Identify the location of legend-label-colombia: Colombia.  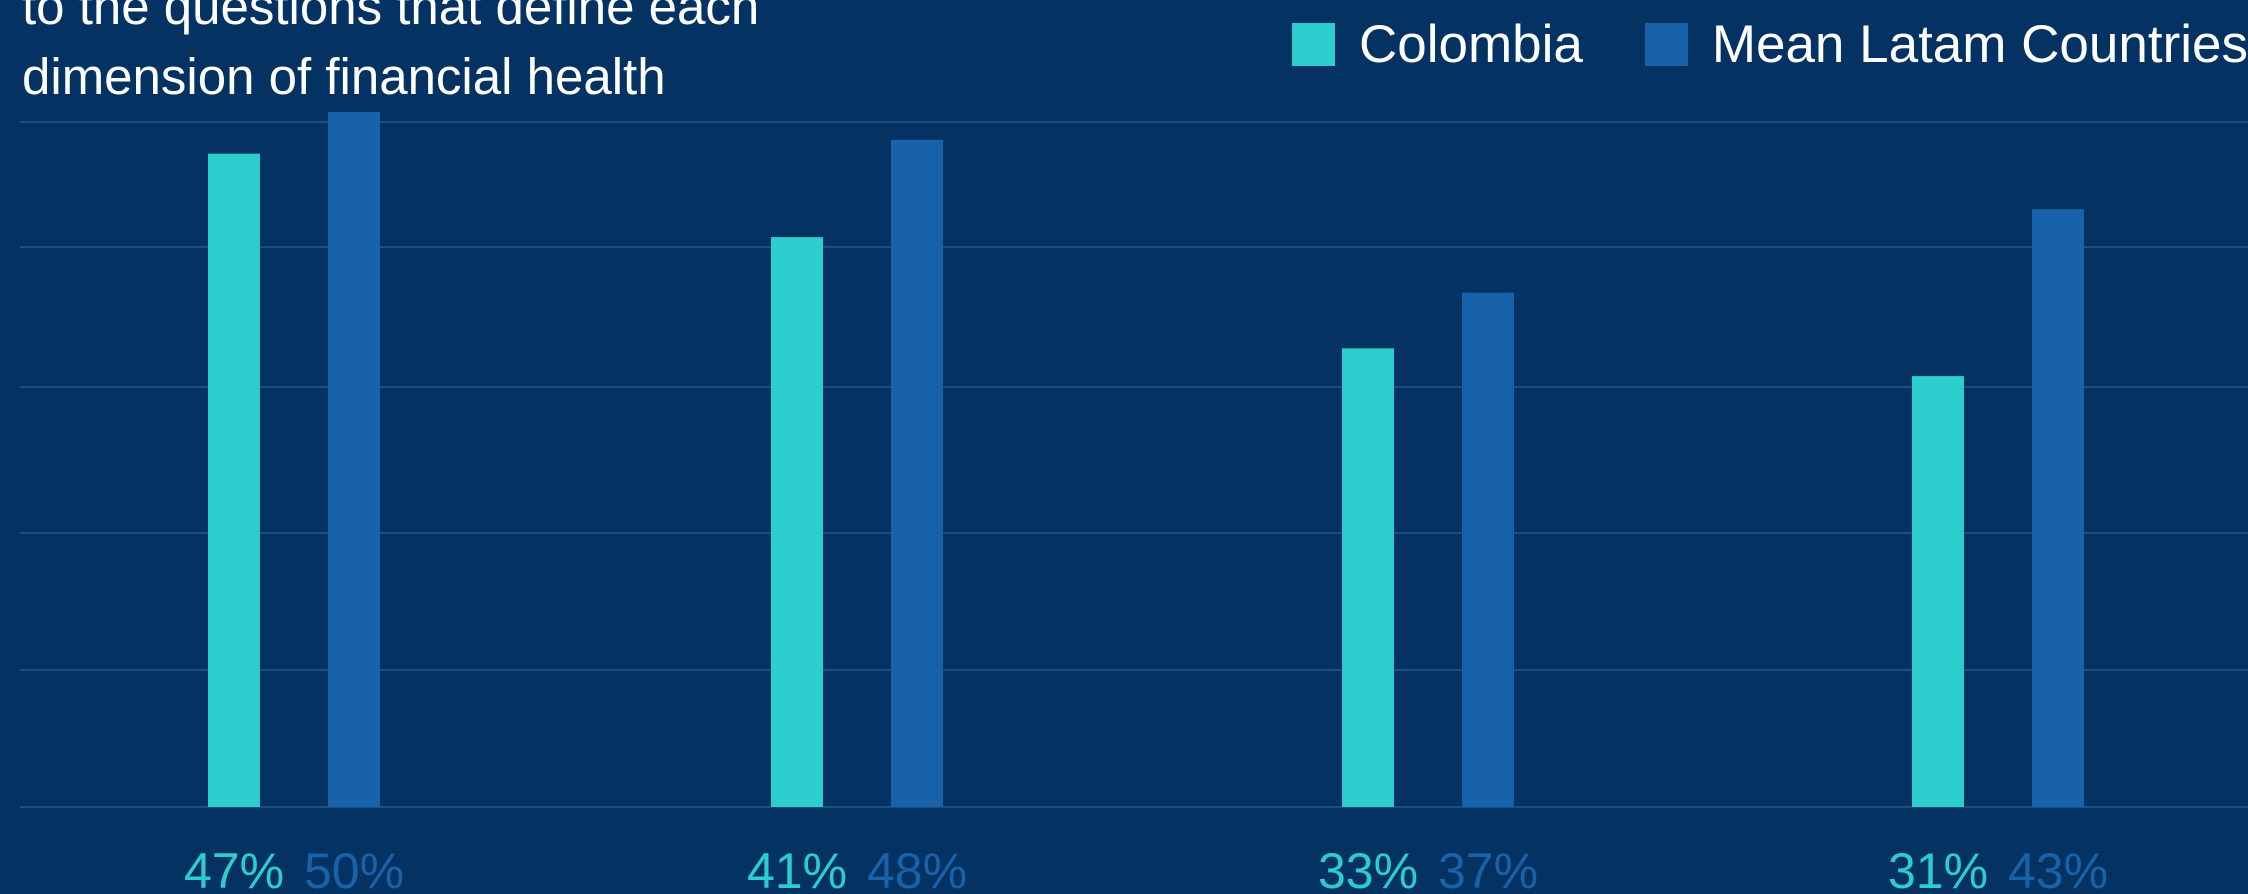
(1470, 44).